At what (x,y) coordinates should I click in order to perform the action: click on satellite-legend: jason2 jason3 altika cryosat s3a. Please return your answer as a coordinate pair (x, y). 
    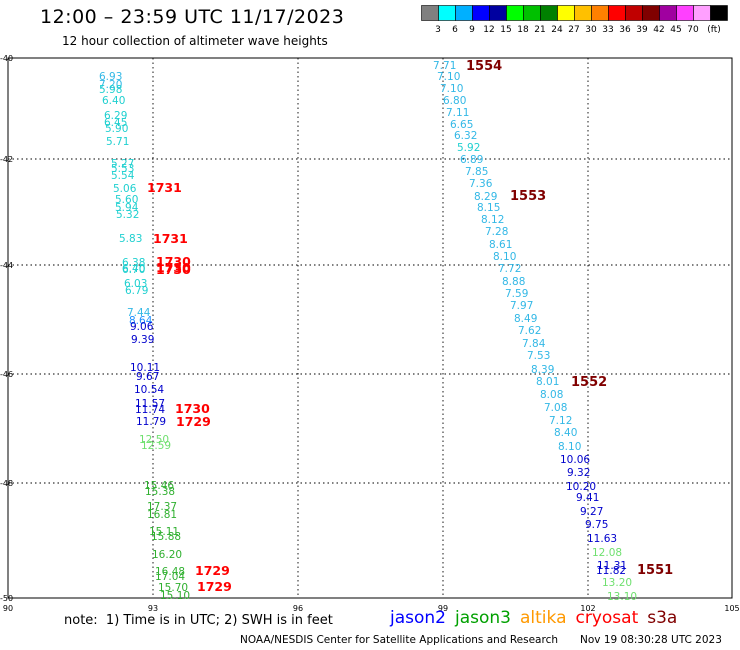
    Looking at the image, I should click on (538, 618).